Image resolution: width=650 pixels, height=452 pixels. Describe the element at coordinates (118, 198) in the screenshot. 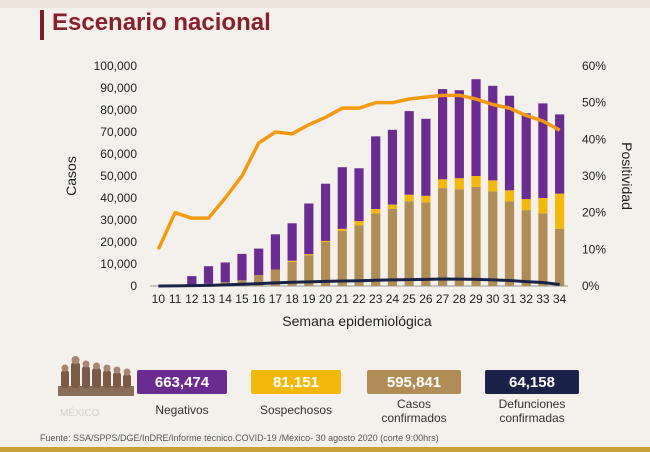

I see `y-tick-label: 40,000` at that location.